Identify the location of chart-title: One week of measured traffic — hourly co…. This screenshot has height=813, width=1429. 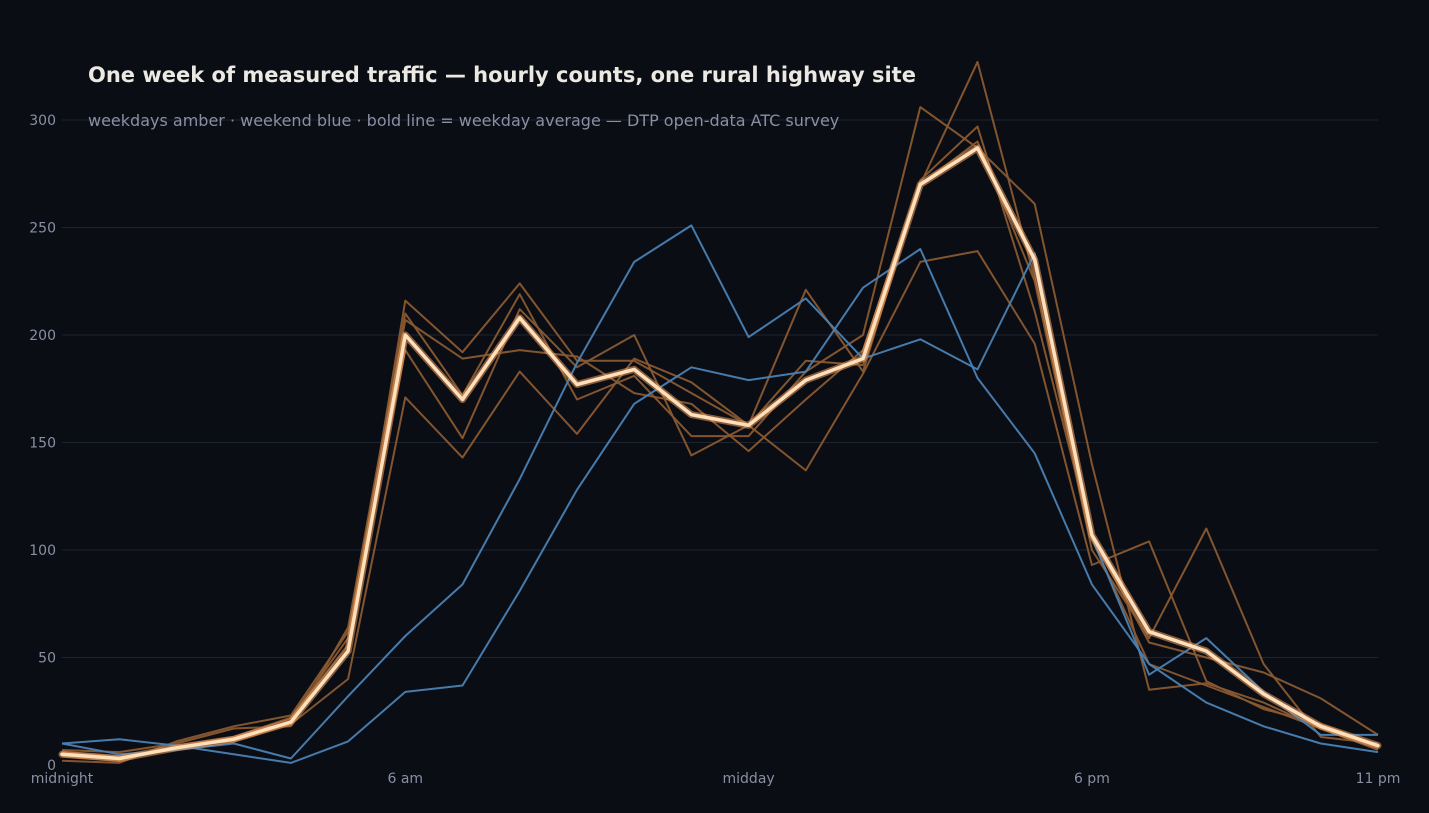
(502, 75).